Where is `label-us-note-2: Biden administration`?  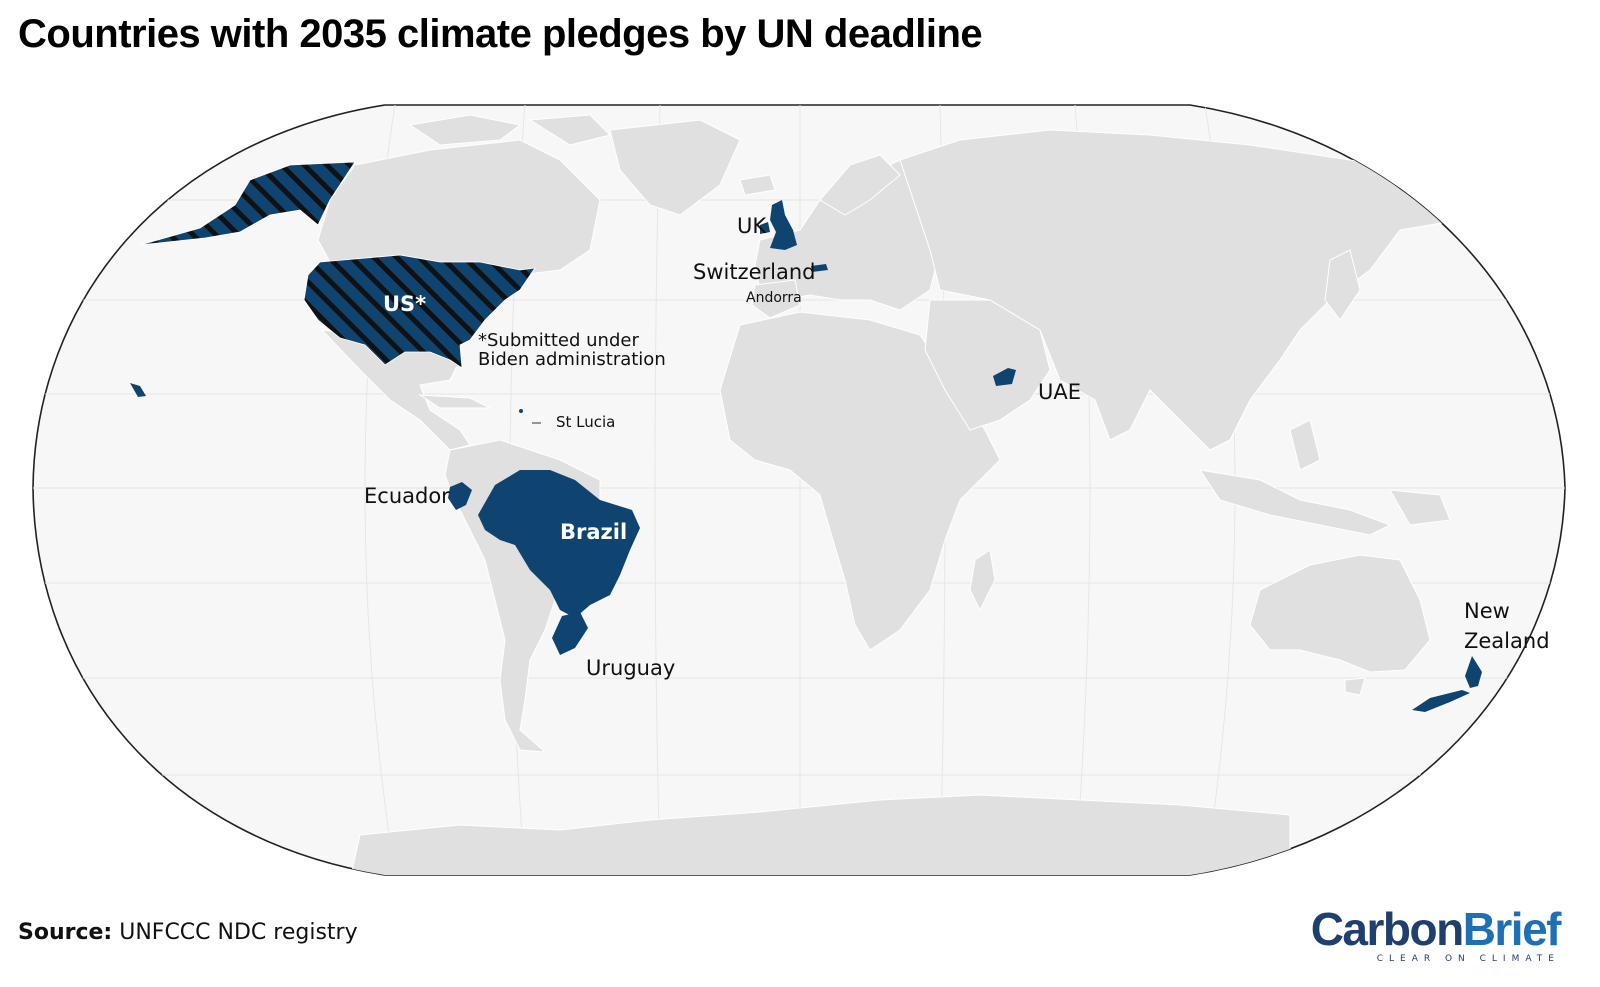 label-us-note-2: Biden administration is located at coordinates (572, 359).